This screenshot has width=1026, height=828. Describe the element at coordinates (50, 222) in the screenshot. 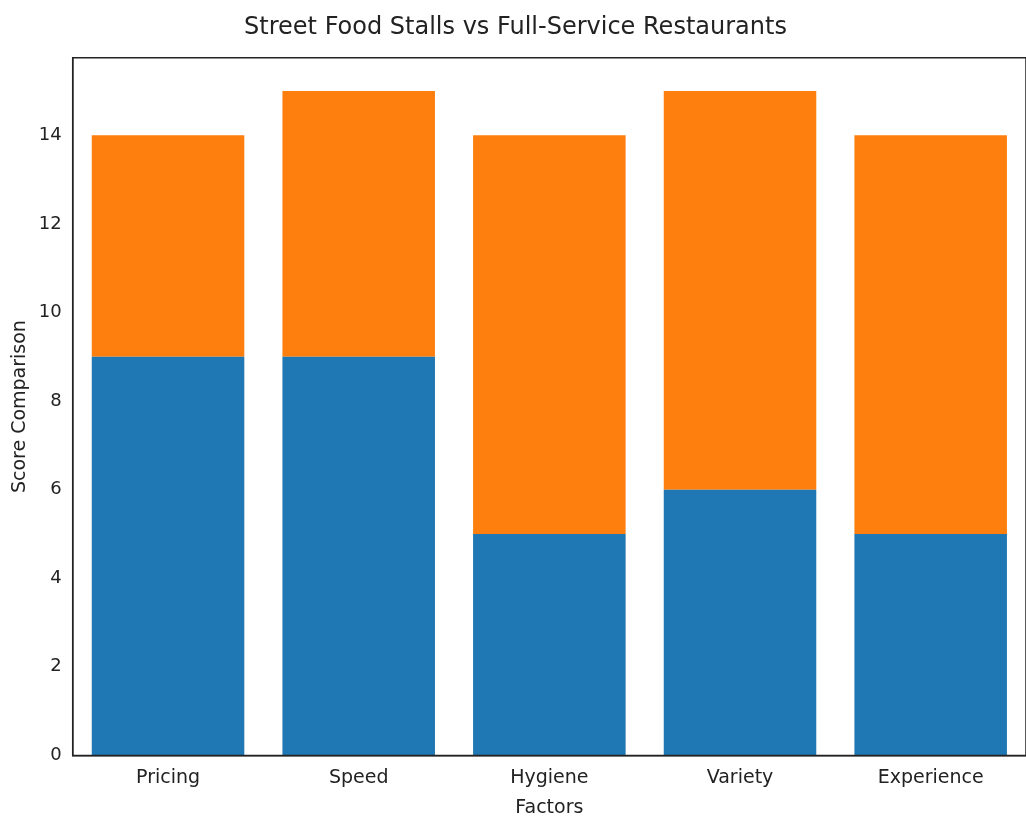

I see `y-tick-label: 12` at that location.